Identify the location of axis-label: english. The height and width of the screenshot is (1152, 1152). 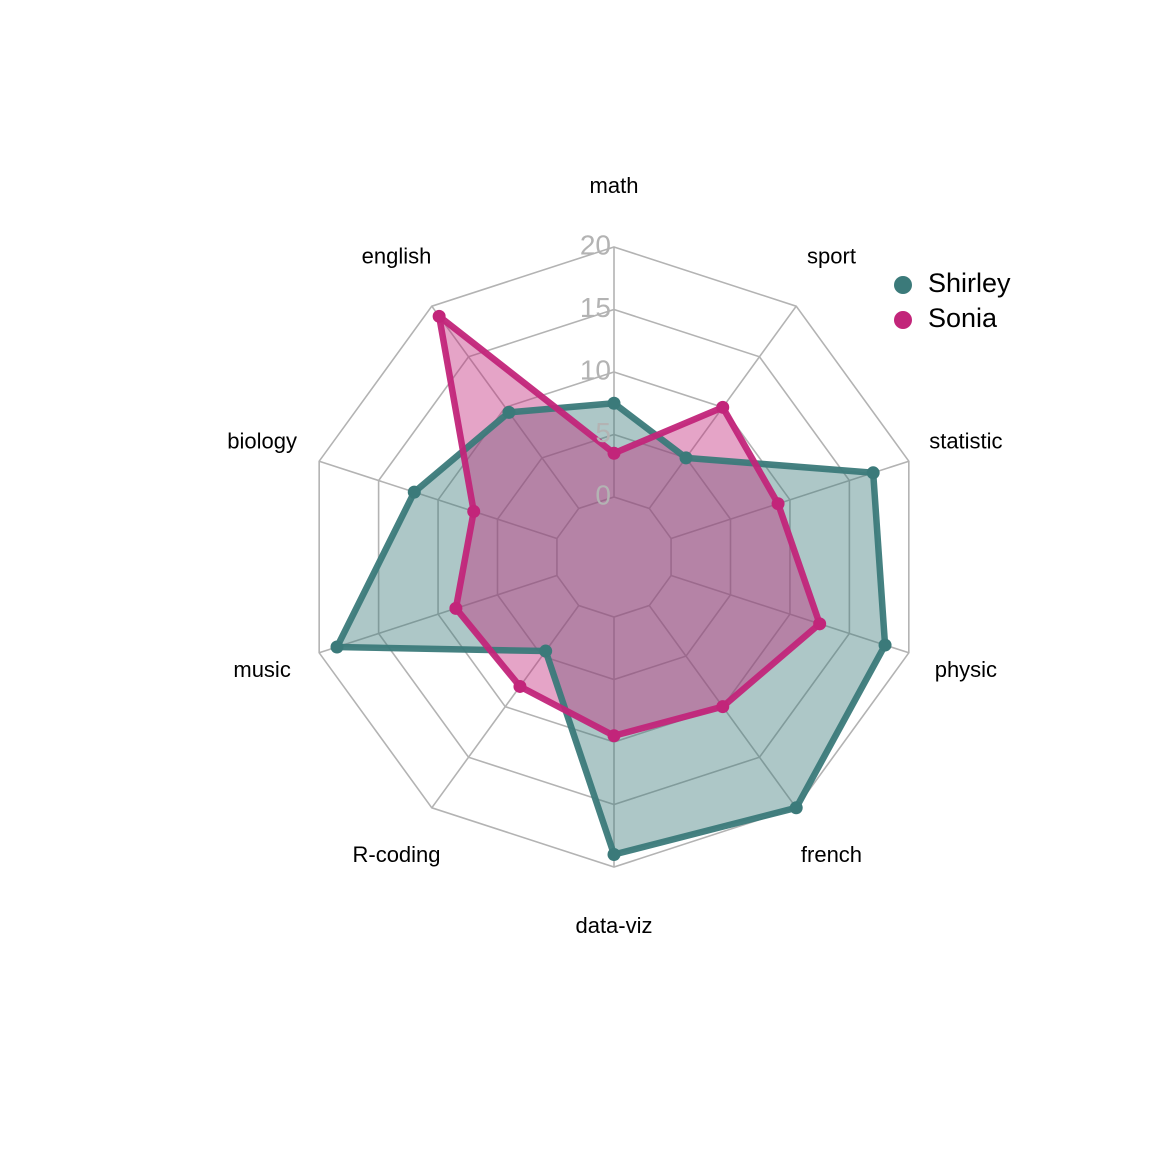
(397, 255).